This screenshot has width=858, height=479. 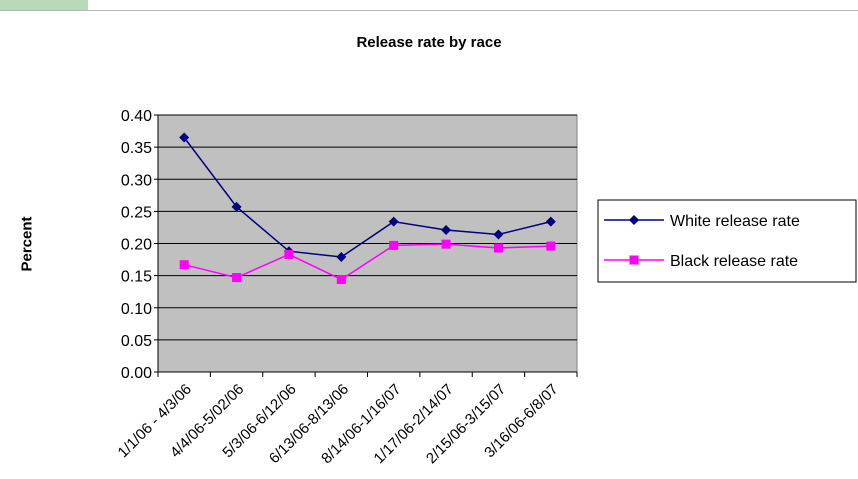 I want to click on y-tick-label: 0.05, so click(x=136, y=341).